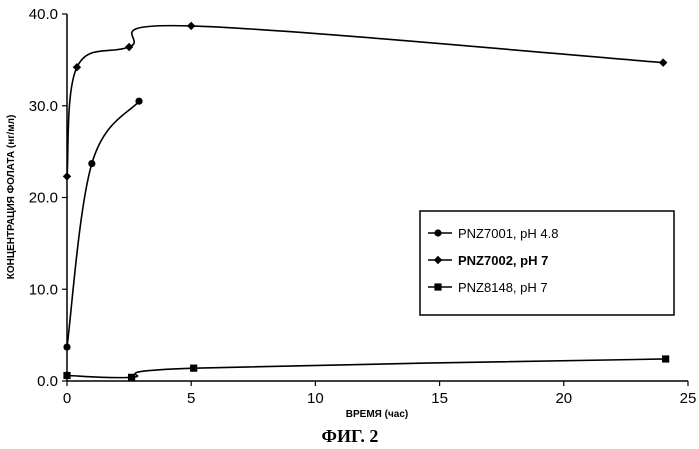  What do you see at coordinates (350, 436) in the screenshot?
I see `figure-caption: ФИГ. 2` at bounding box center [350, 436].